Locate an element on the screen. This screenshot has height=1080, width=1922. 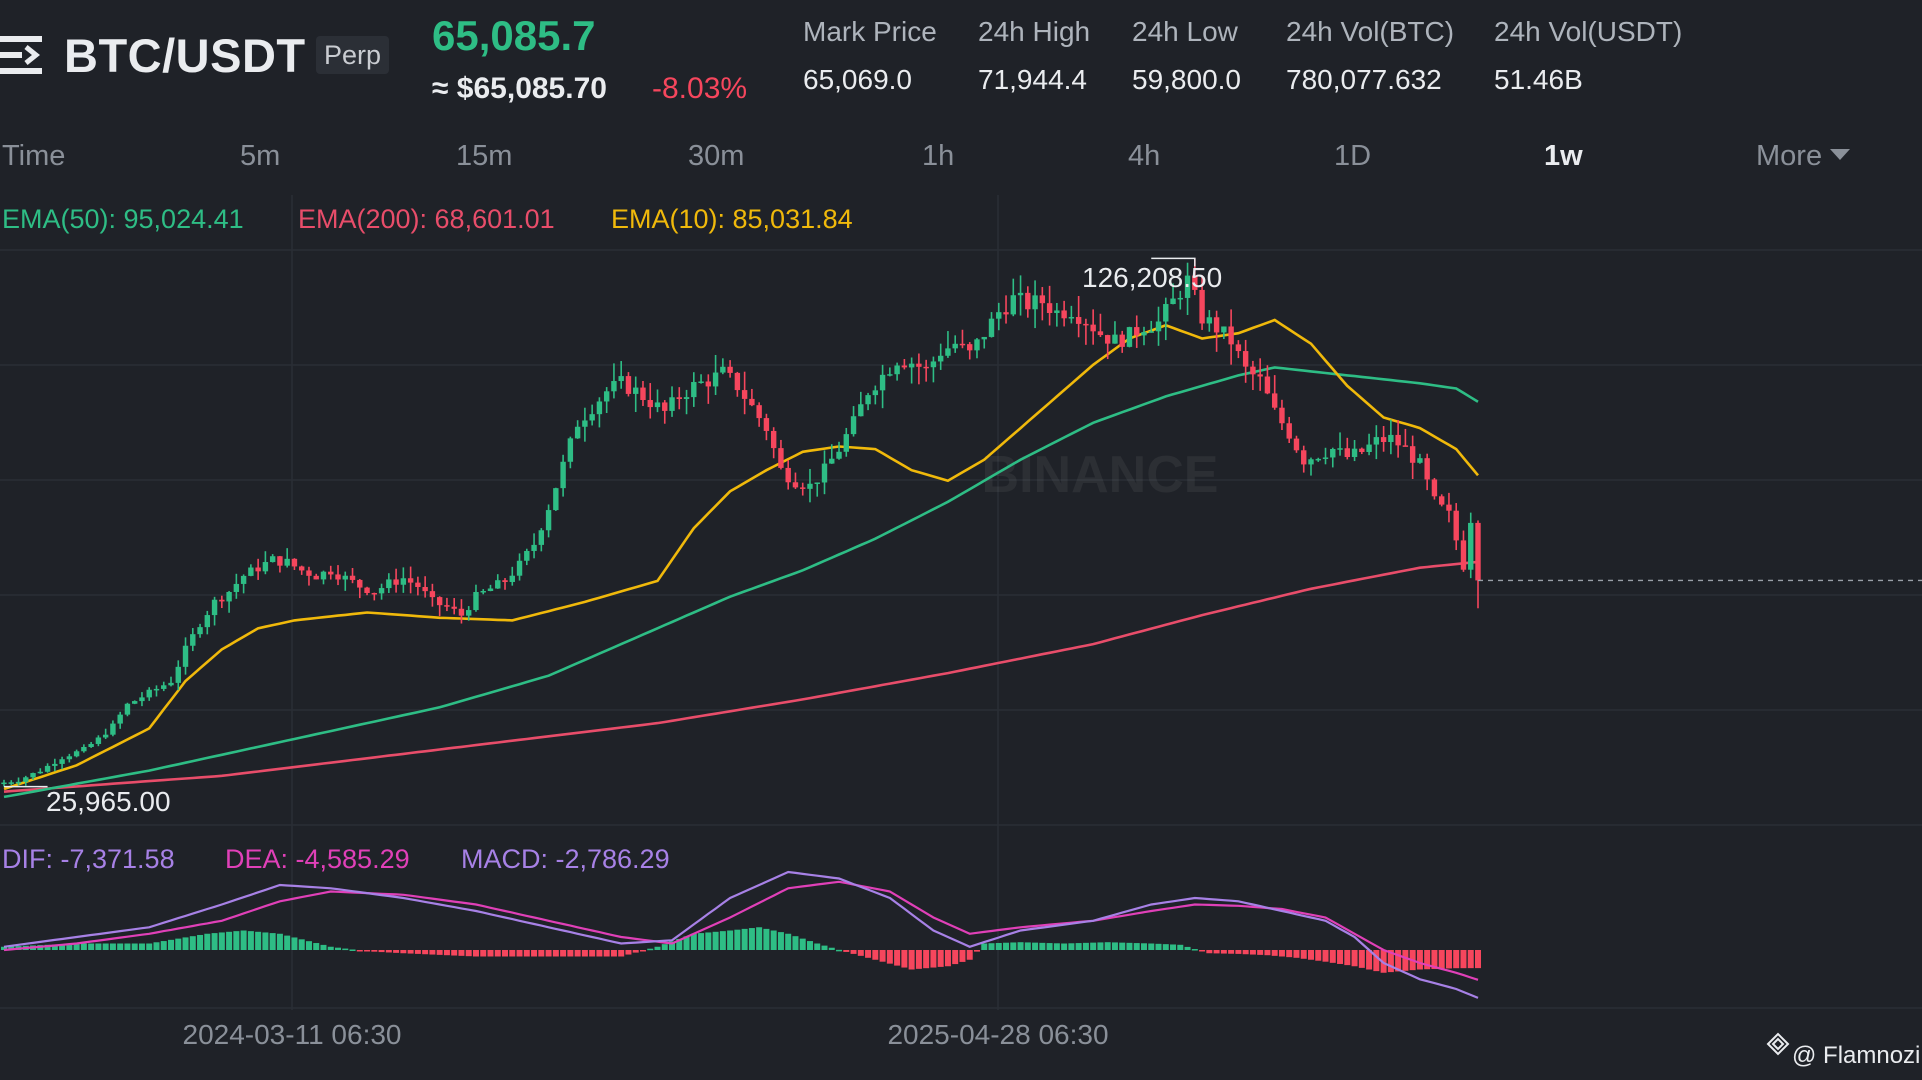
tab-1h: 1h is located at coordinates (938, 156).